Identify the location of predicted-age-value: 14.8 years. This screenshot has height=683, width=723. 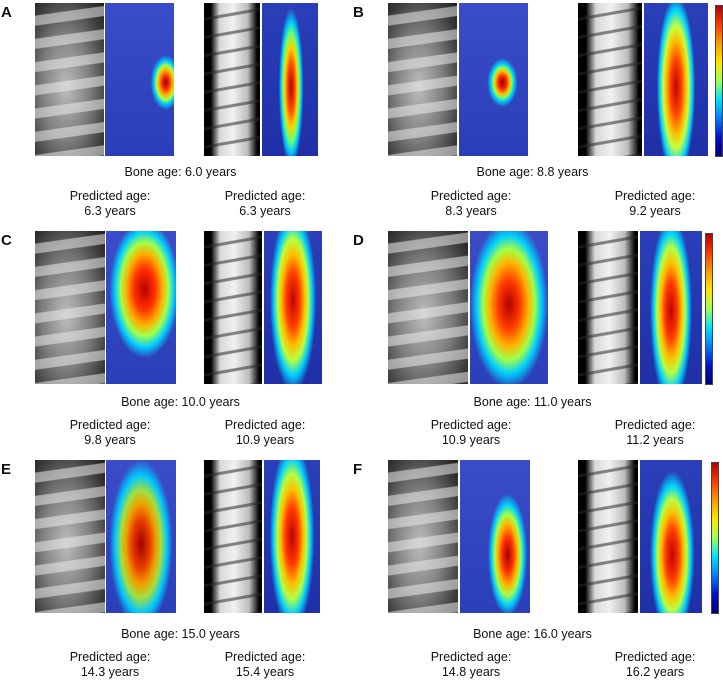
(471, 672).